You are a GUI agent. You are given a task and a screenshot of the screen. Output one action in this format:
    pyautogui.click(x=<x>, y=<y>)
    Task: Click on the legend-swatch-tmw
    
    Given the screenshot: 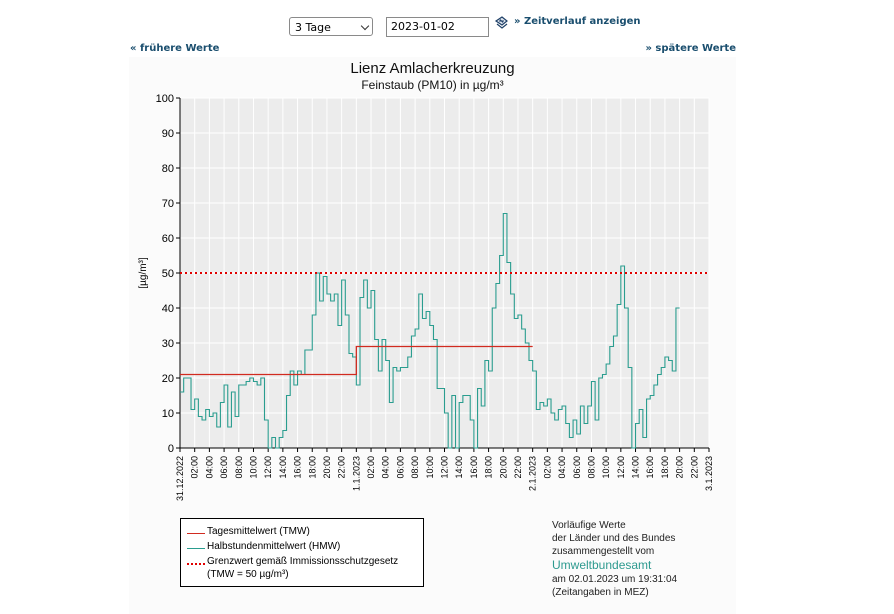 What is the action you would take?
    pyautogui.click(x=196, y=533)
    